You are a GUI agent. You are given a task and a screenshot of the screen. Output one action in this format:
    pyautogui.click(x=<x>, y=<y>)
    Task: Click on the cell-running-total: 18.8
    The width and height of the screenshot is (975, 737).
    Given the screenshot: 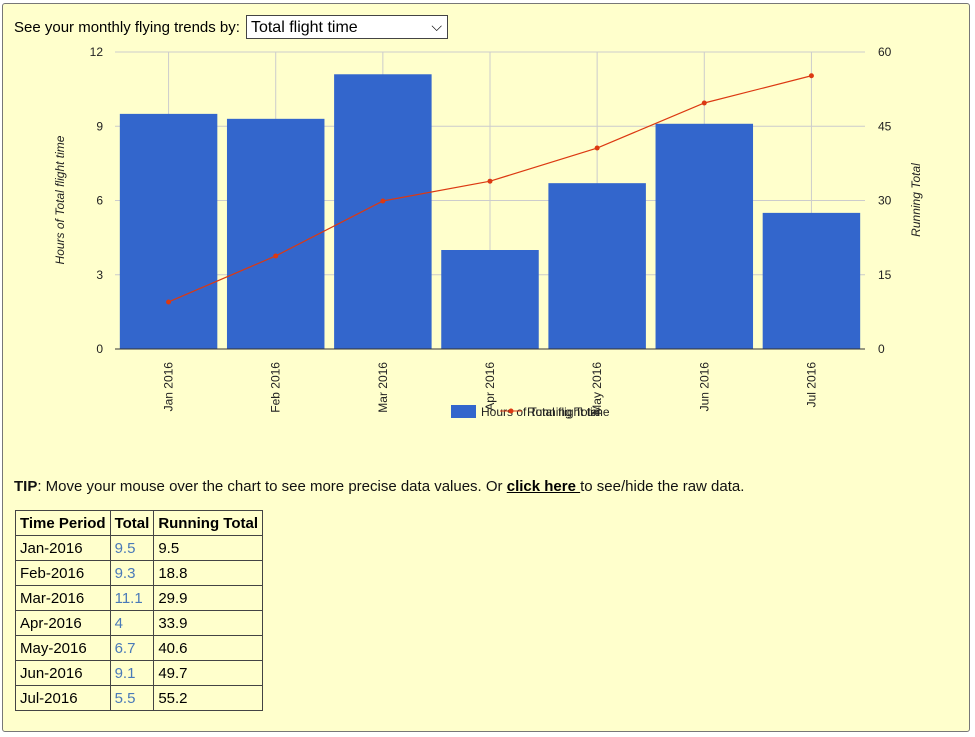 What is the action you would take?
    pyautogui.click(x=208, y=573)
    